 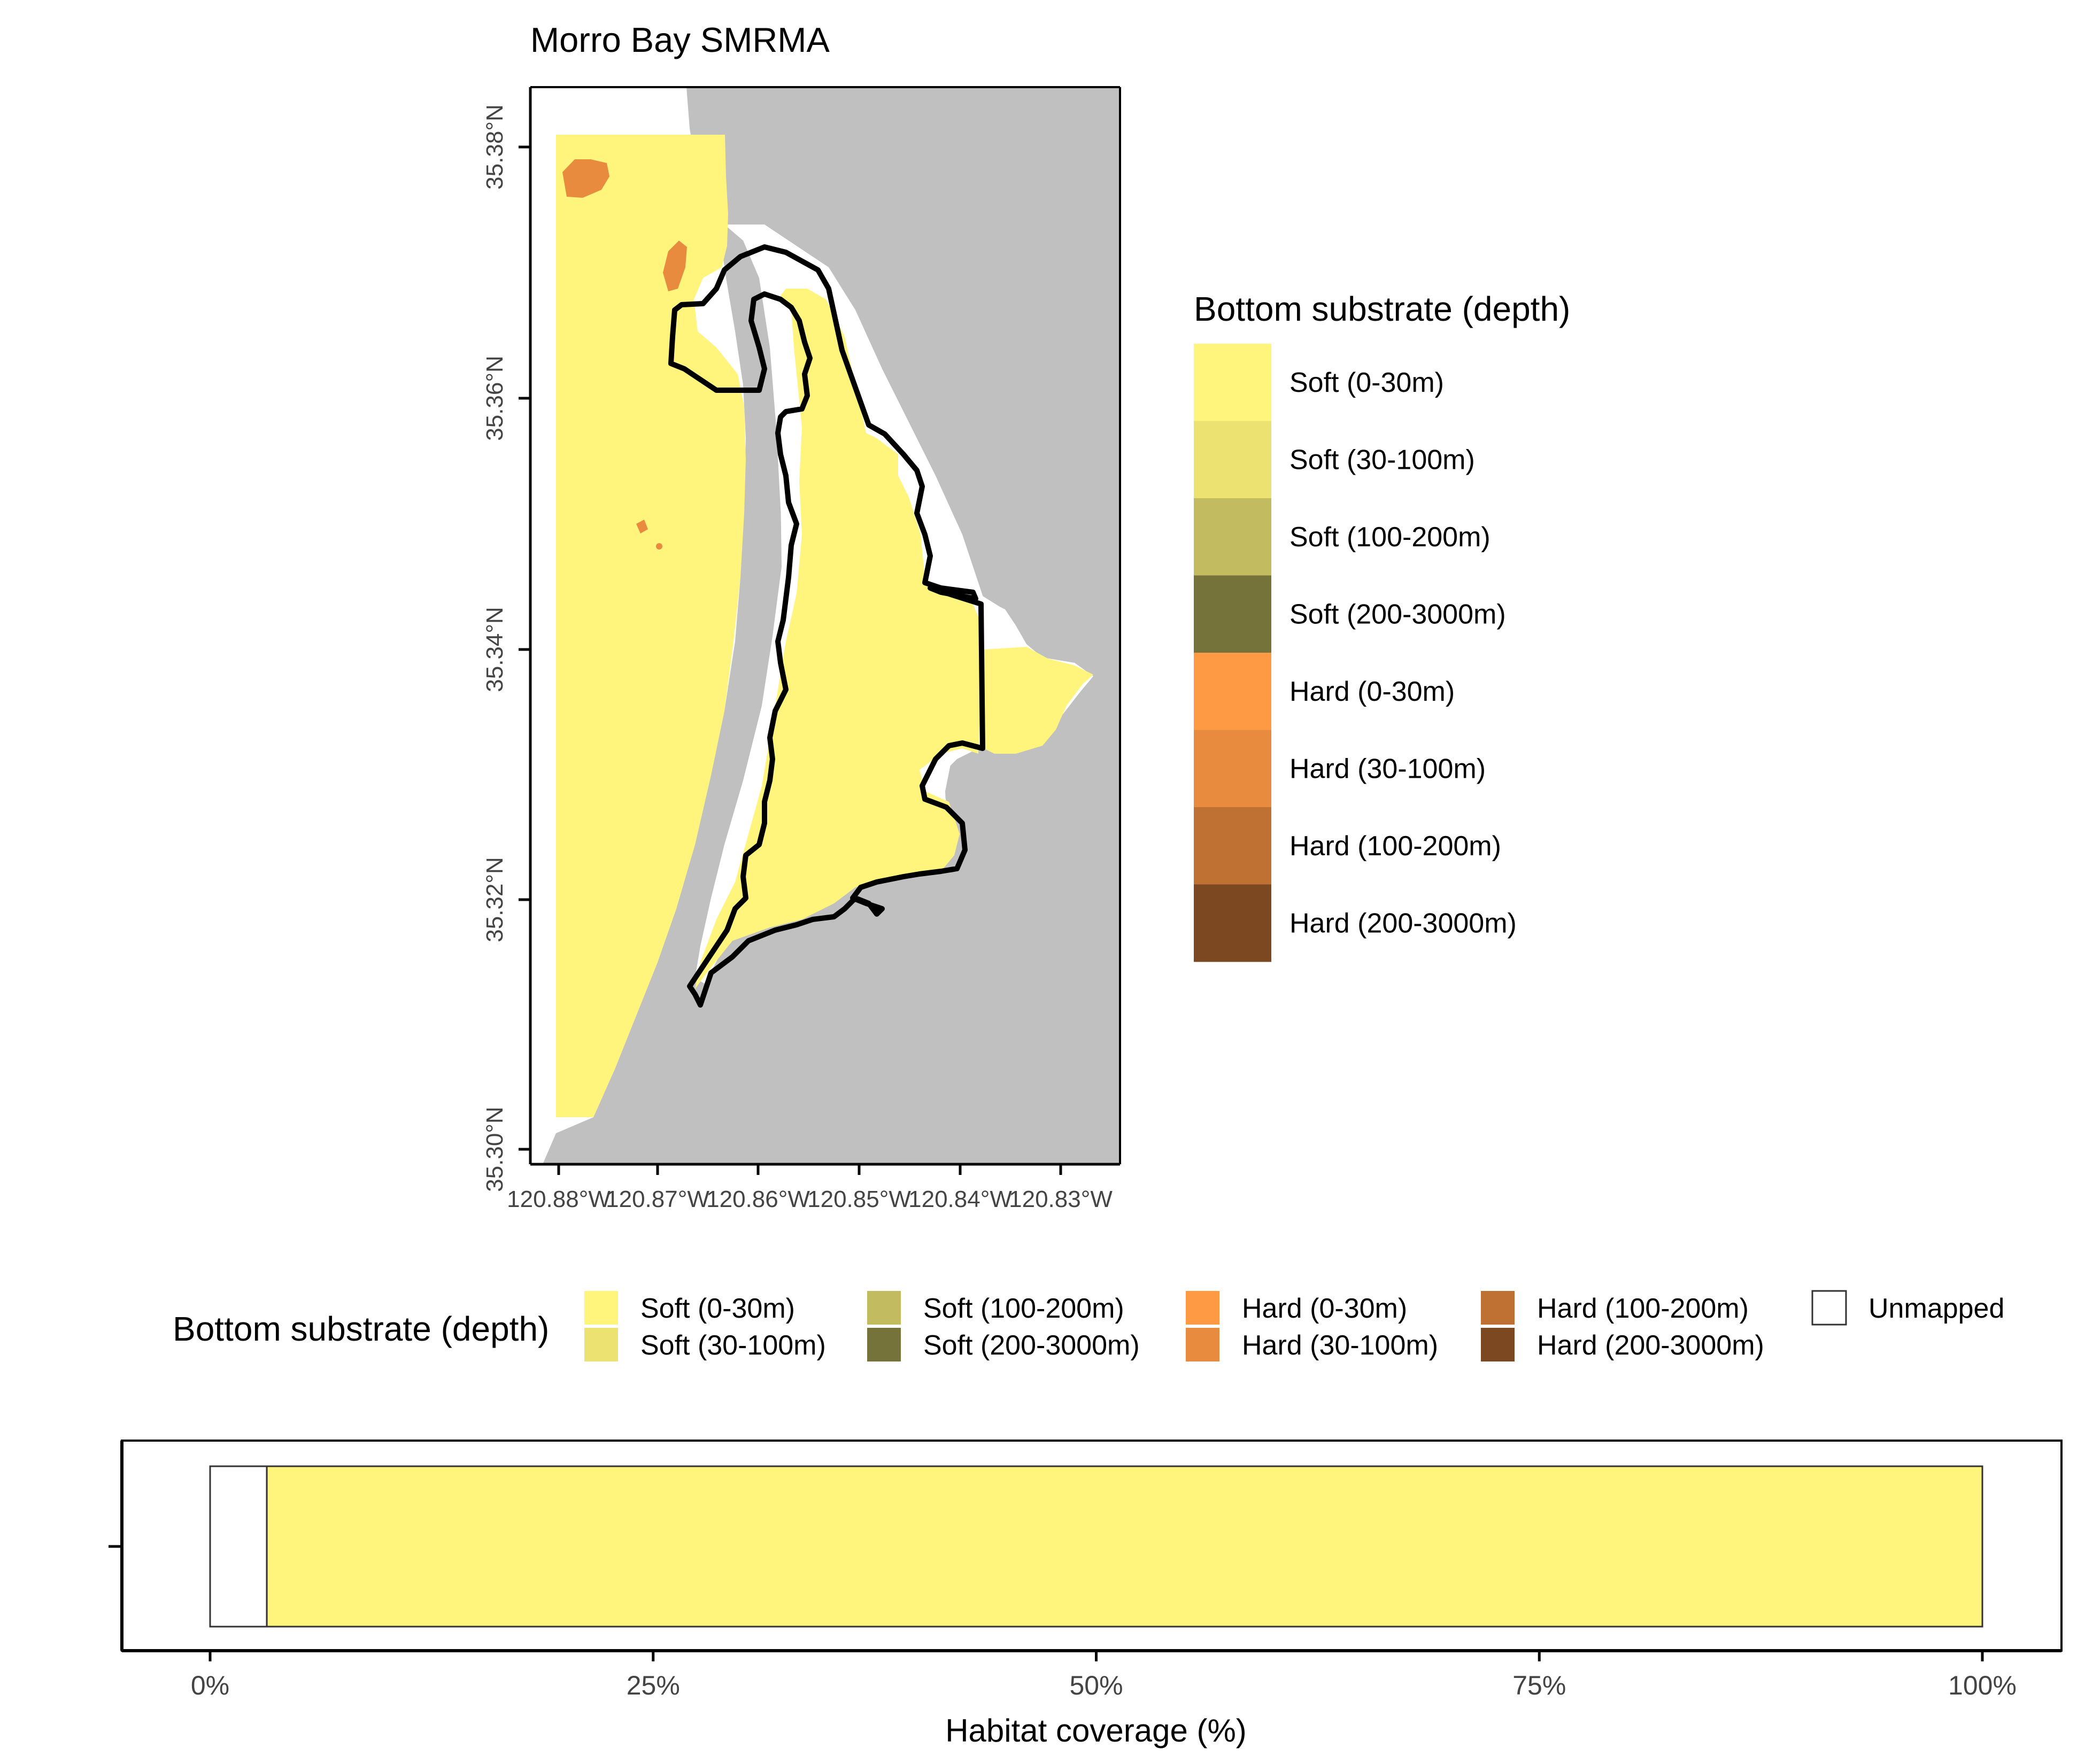 What do you see at coordinates (826, 626) in the screenshot?
I see `smrma-boundary` at bounding box center [826, 626].